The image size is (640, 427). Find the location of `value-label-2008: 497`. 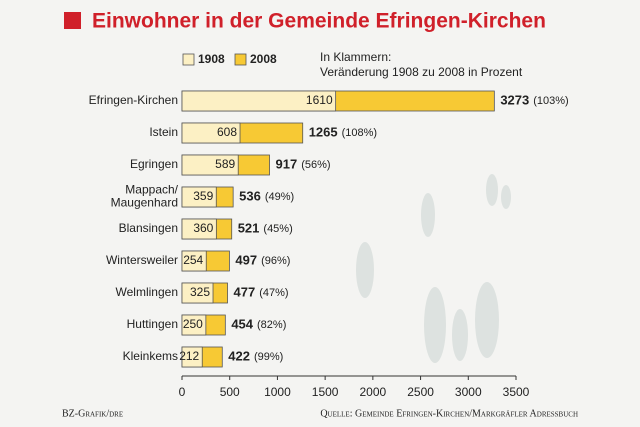

value-label-2008: 497 is located at coordinates (246, 259).